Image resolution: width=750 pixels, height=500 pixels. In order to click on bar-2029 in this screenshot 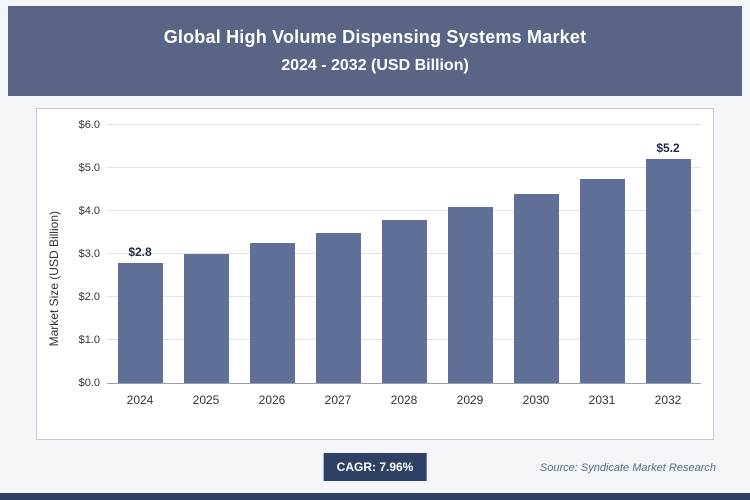, I will do `click(470, 294)`.